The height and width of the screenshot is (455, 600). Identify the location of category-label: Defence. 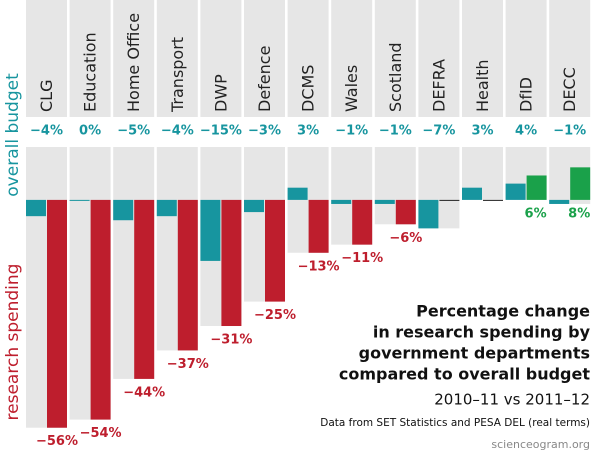
(264, 79).